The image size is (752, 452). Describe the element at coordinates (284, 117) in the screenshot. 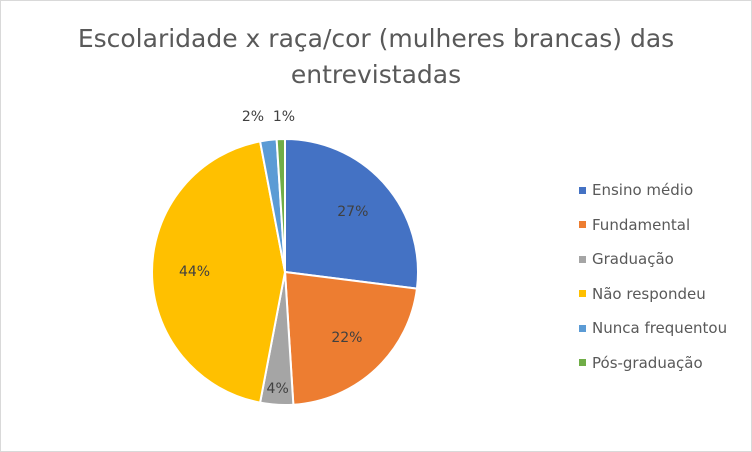

I see `data-label-pos-graduacao: 1%` at that location.